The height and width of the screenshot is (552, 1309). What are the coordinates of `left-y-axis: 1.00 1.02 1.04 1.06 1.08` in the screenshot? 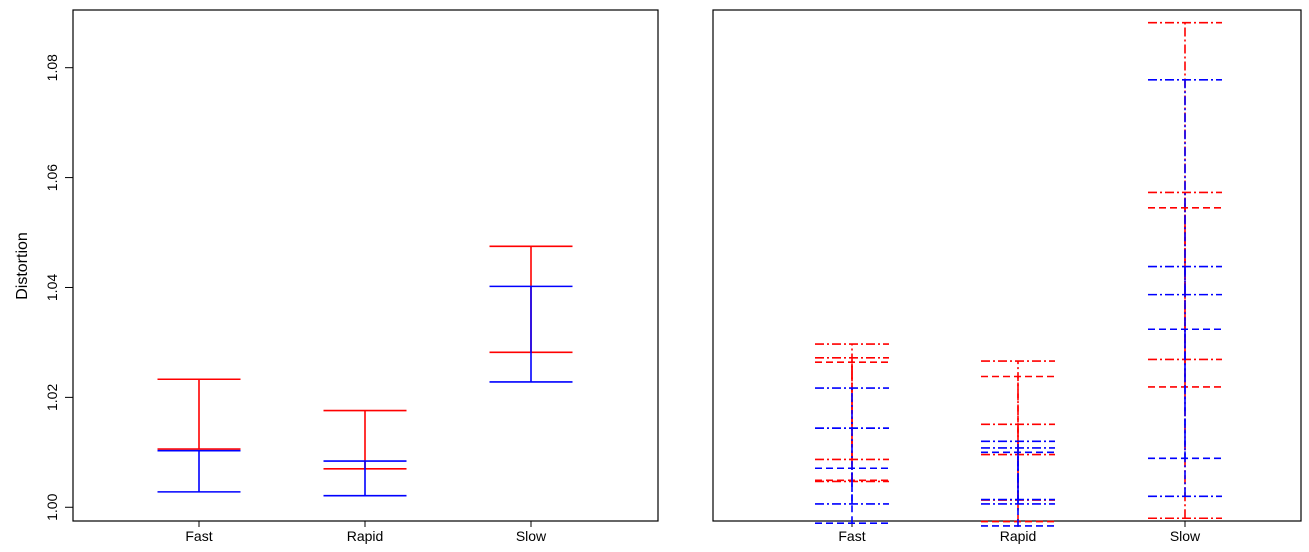 It's located at (58, 287).